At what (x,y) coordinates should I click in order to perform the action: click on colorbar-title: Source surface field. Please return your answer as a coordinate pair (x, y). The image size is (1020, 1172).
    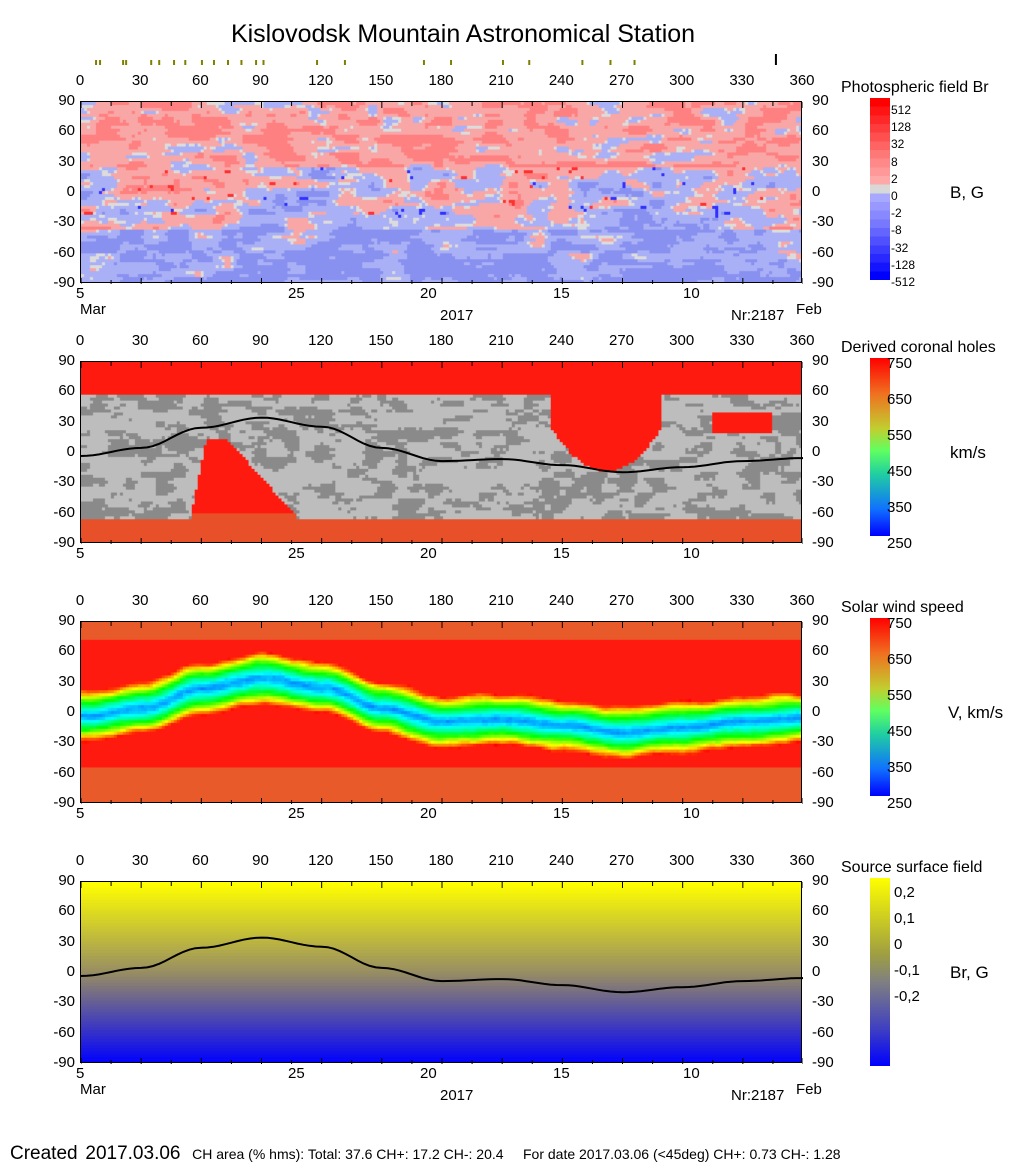
    Looking at the image, I should click on (912, 867).